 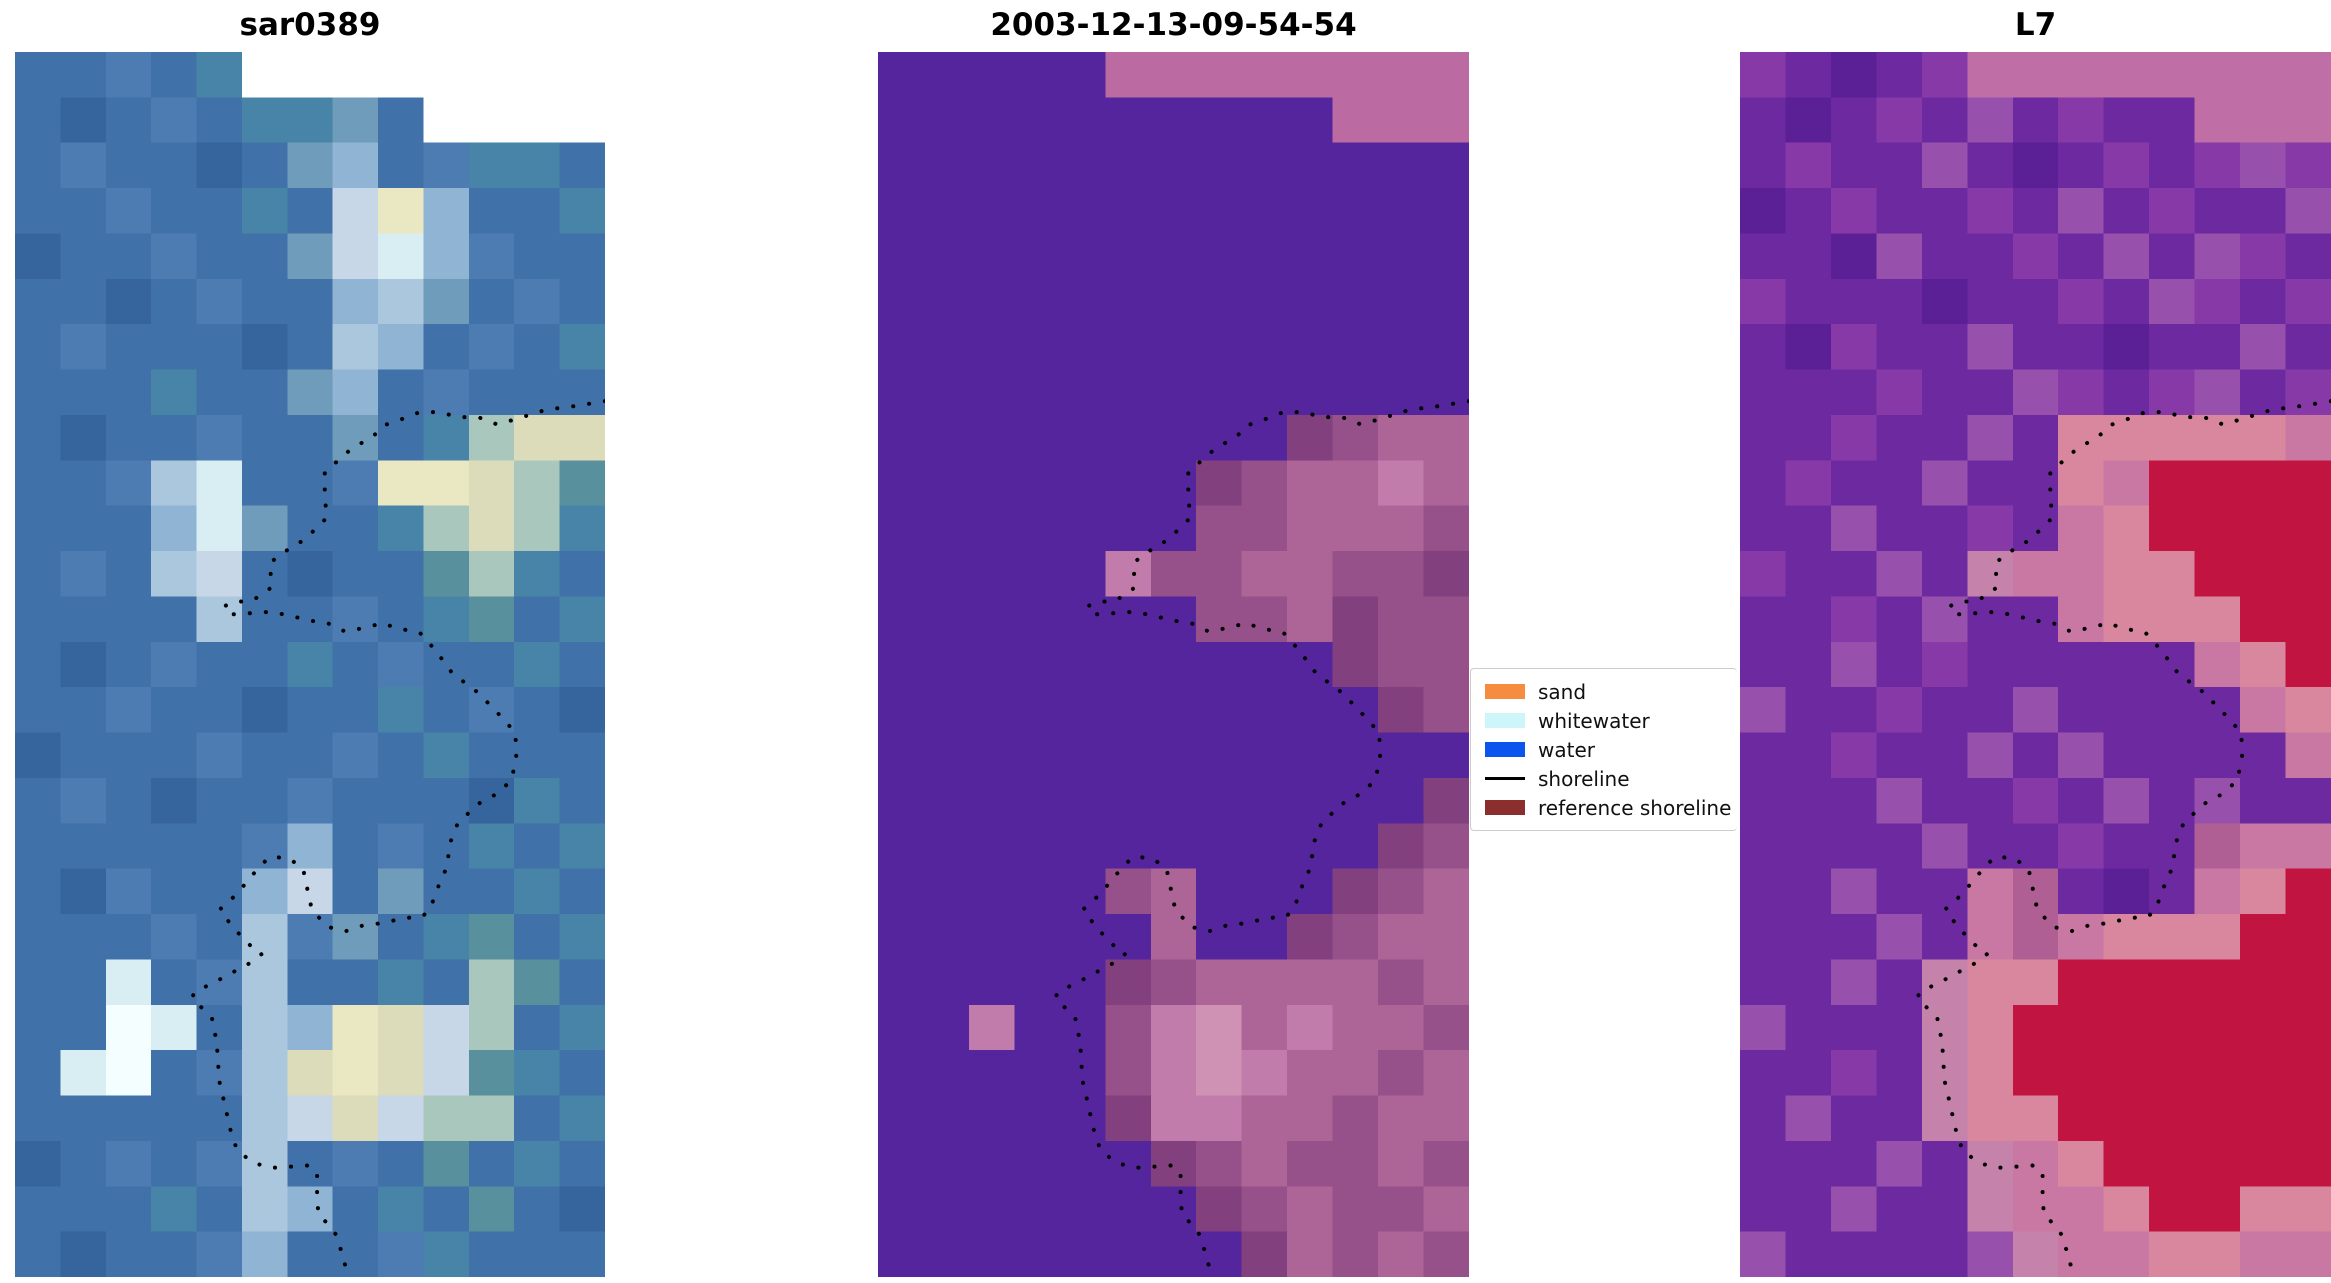 I want to click on legend-label-shoreline: shoreline, so click(x=1584, y=778).